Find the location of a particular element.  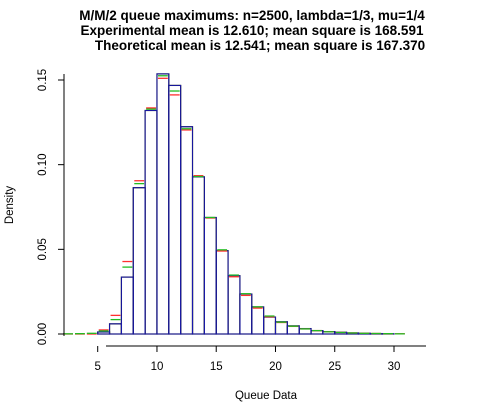

y-axis-label: Density is located at coordinates (10, 205).